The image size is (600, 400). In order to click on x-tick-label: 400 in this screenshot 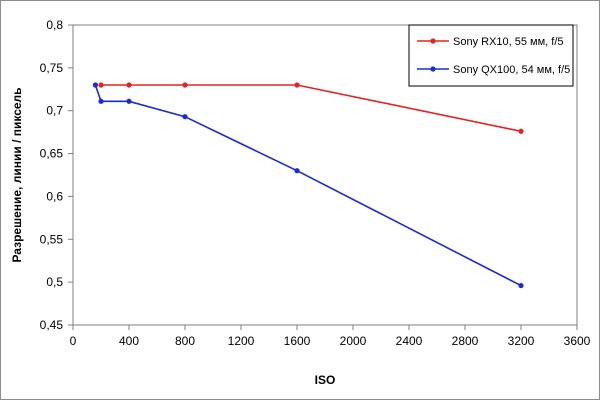, I will do `click(129, 341)`.